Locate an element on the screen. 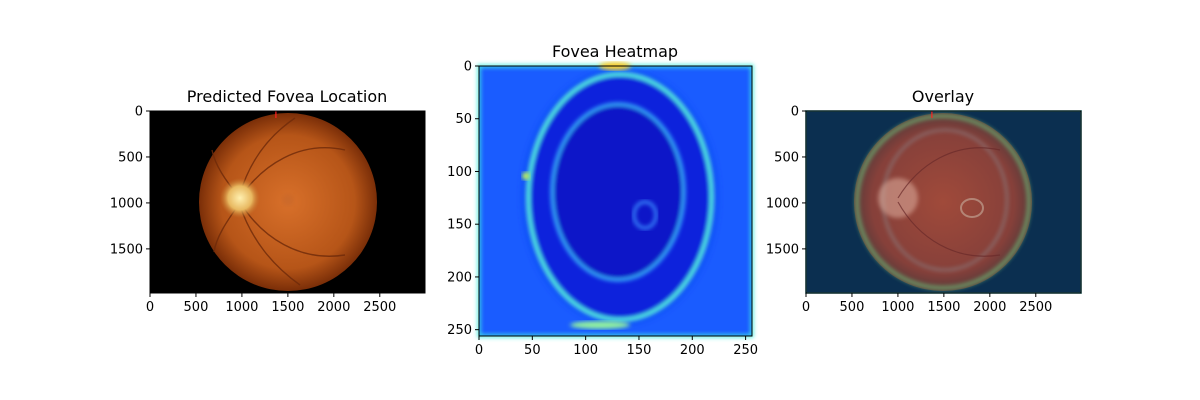 This screenshot has width=1200, height=400. x-tick-label: 200 is located at coordinates (692, 350).